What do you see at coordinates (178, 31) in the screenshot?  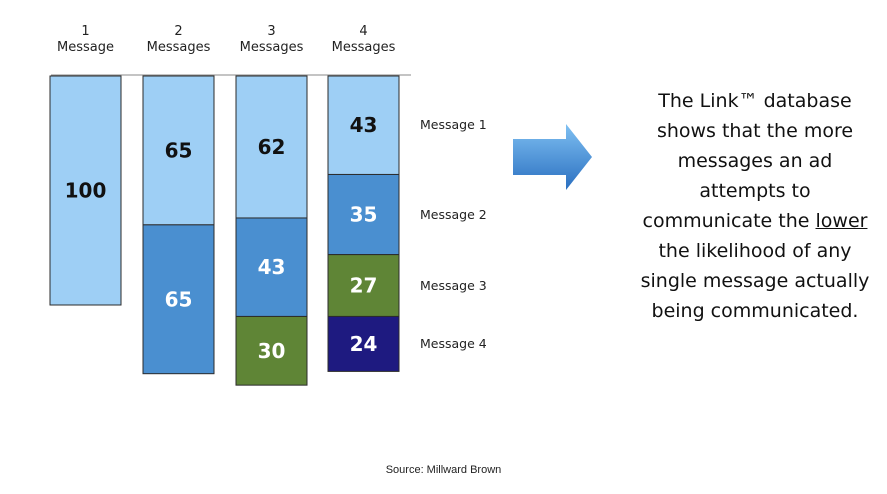 I see `column-header-number: 2` at bounding box center [178, 31].